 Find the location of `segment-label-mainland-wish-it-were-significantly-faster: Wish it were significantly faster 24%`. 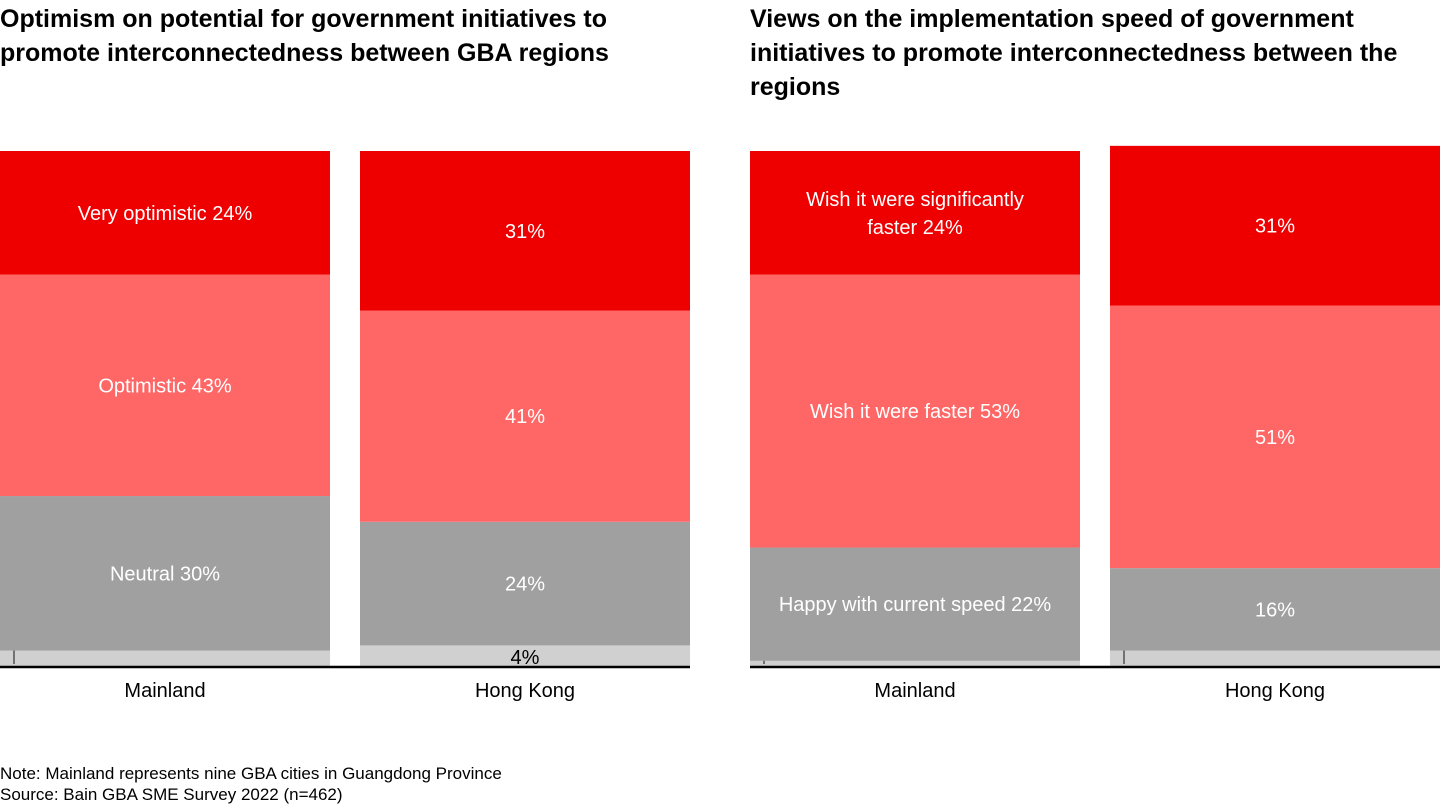

segment-label-mainland-wish-it-were-significantly-faster: Wish it were significantly faster 24% is located at coordinates (915, 214).